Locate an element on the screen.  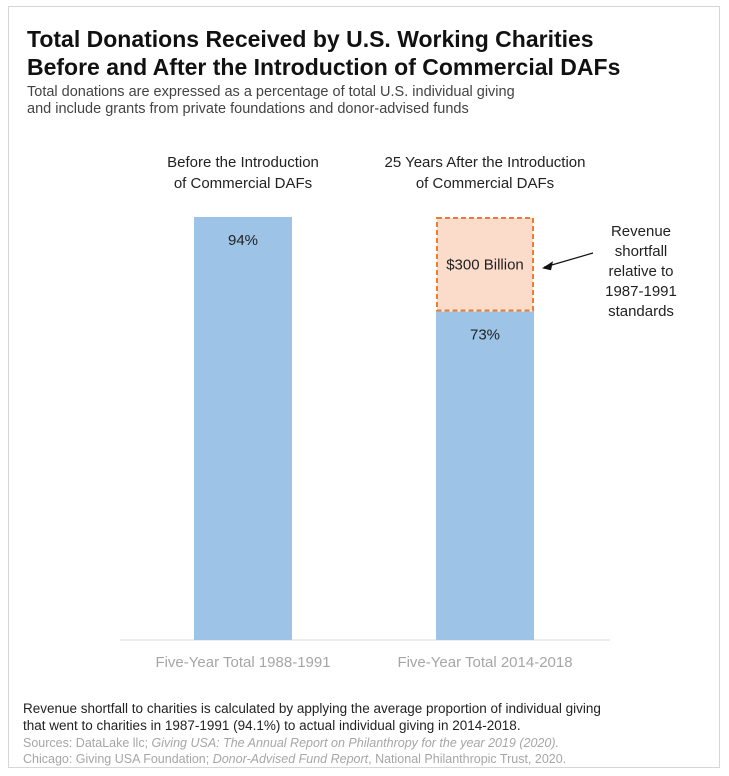
annotation-line-5: standards is located at coordinates (641, 311).